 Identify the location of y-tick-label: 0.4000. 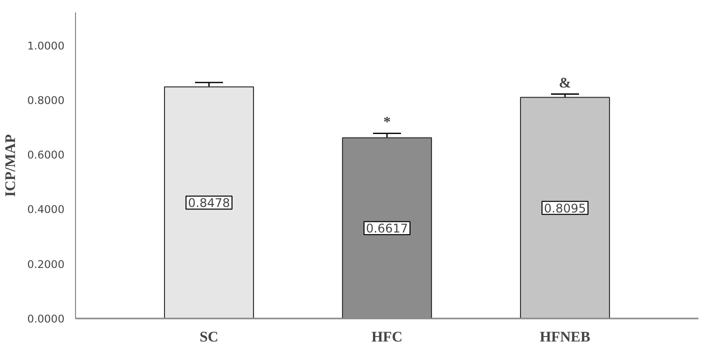
(46, 209).